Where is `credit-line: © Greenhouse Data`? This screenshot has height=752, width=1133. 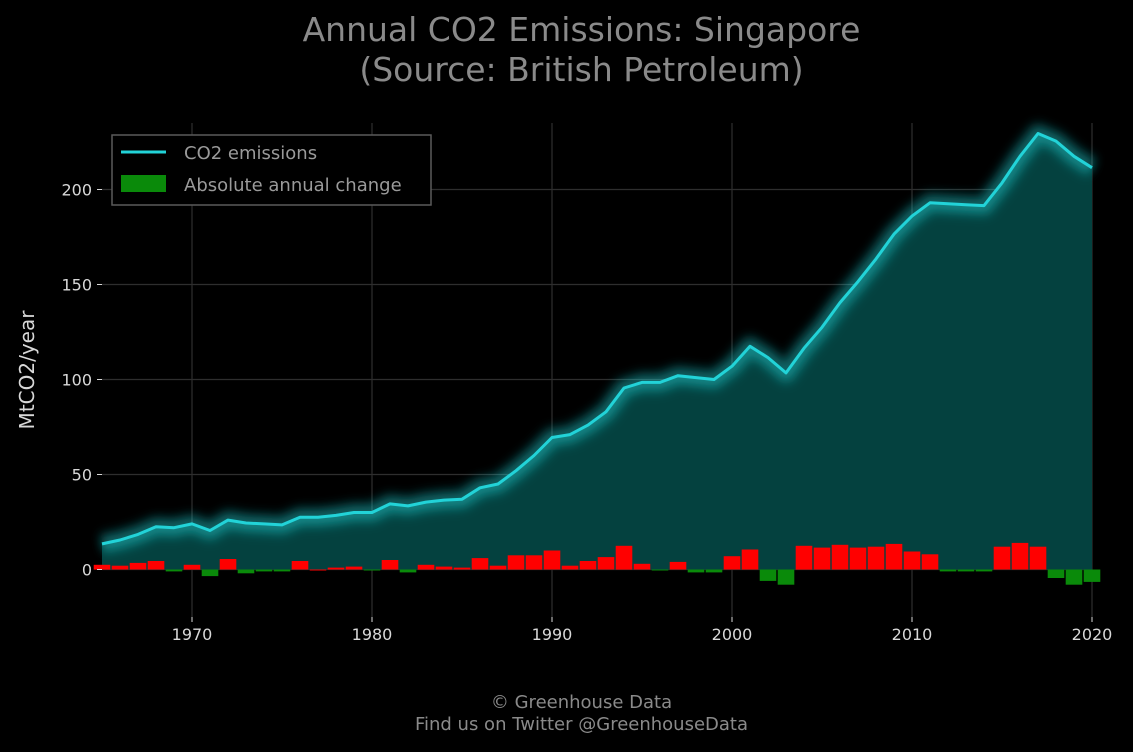
credit-line: © Greenhouse Data is located at coordinates (581, 702).